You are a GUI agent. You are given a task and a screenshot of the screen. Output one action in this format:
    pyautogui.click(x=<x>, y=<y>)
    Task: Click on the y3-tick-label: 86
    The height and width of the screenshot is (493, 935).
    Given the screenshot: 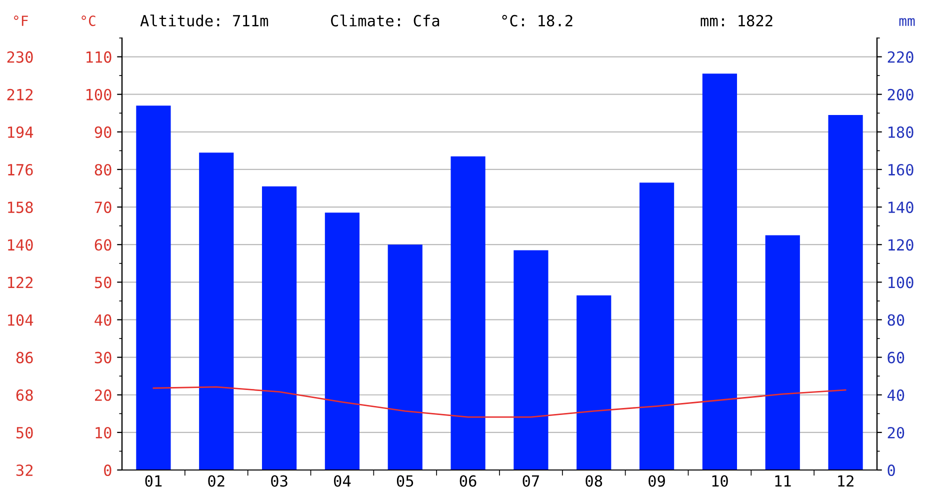 What is the action you would take?
    pyautogui.click(x=24, y=358)
    